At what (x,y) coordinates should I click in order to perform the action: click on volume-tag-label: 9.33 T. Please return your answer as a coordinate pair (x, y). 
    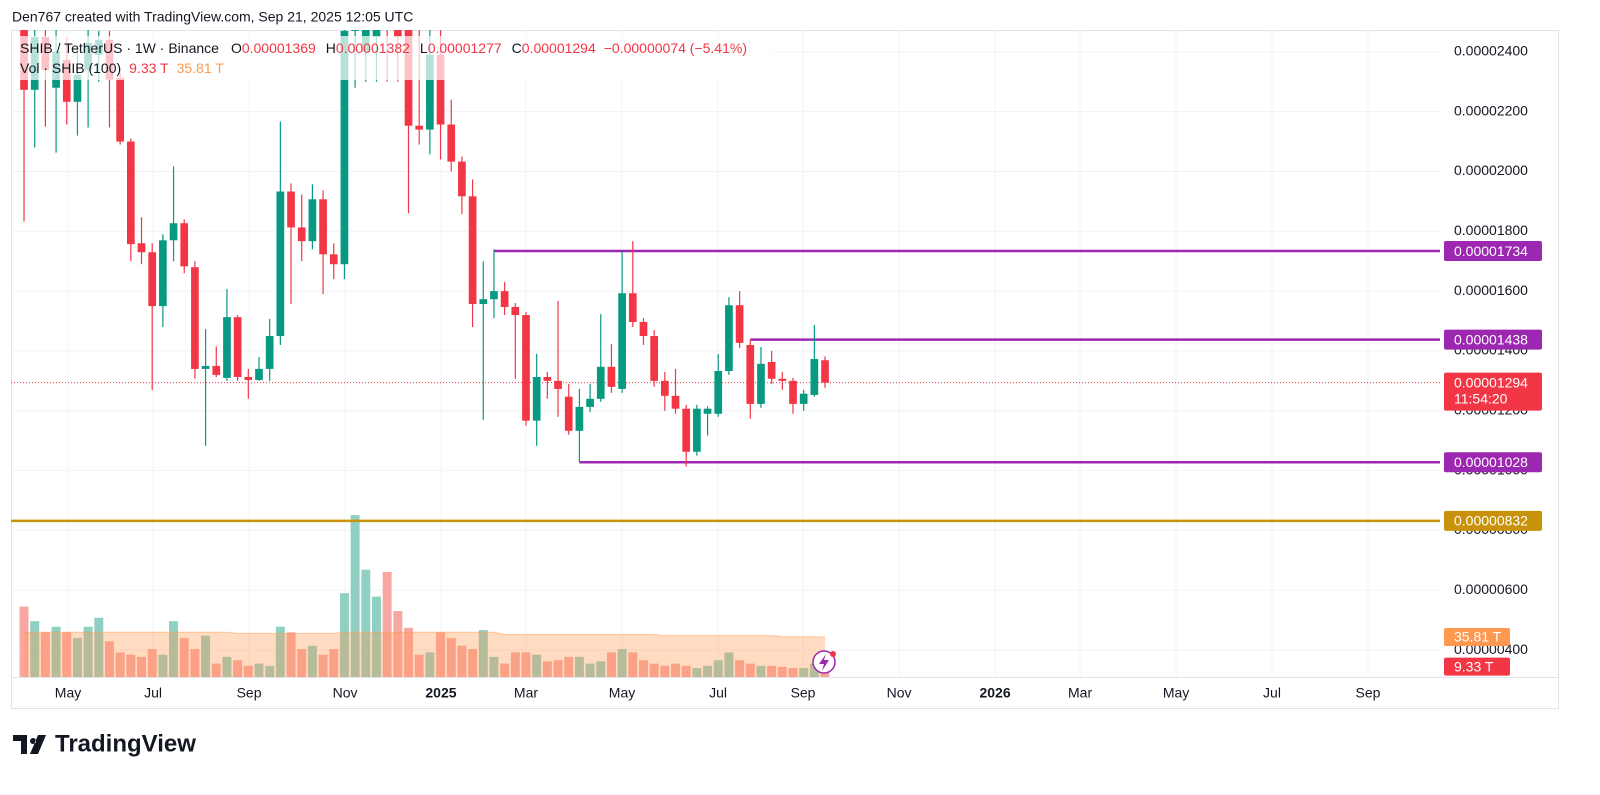
    Looking at the image, I should click on (1474, 666).